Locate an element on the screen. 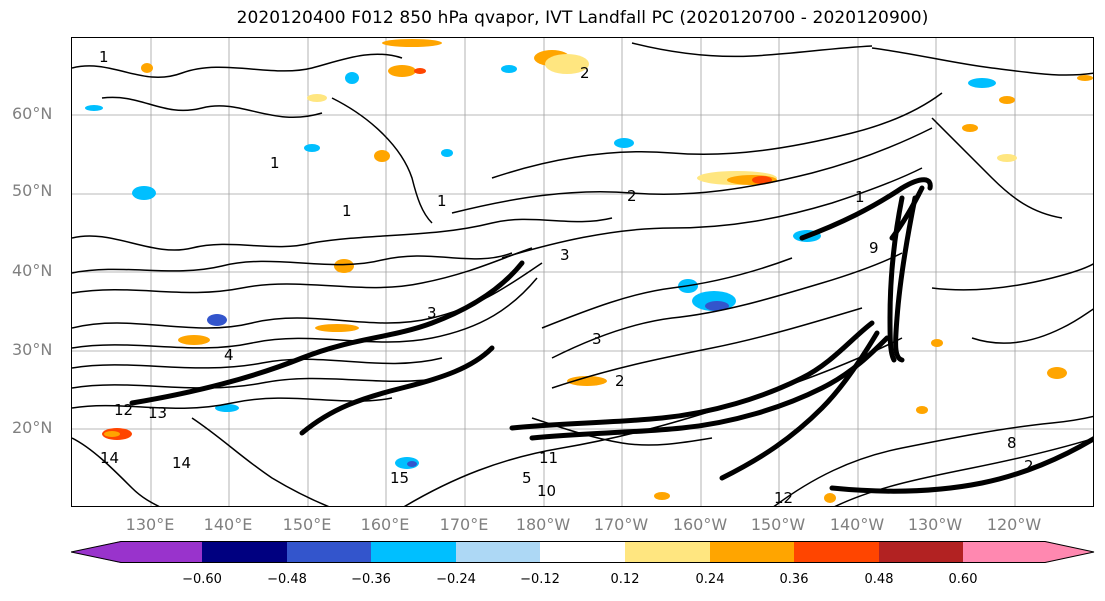  lon-label-170e: 170°E is located at coordinates (464, 524).